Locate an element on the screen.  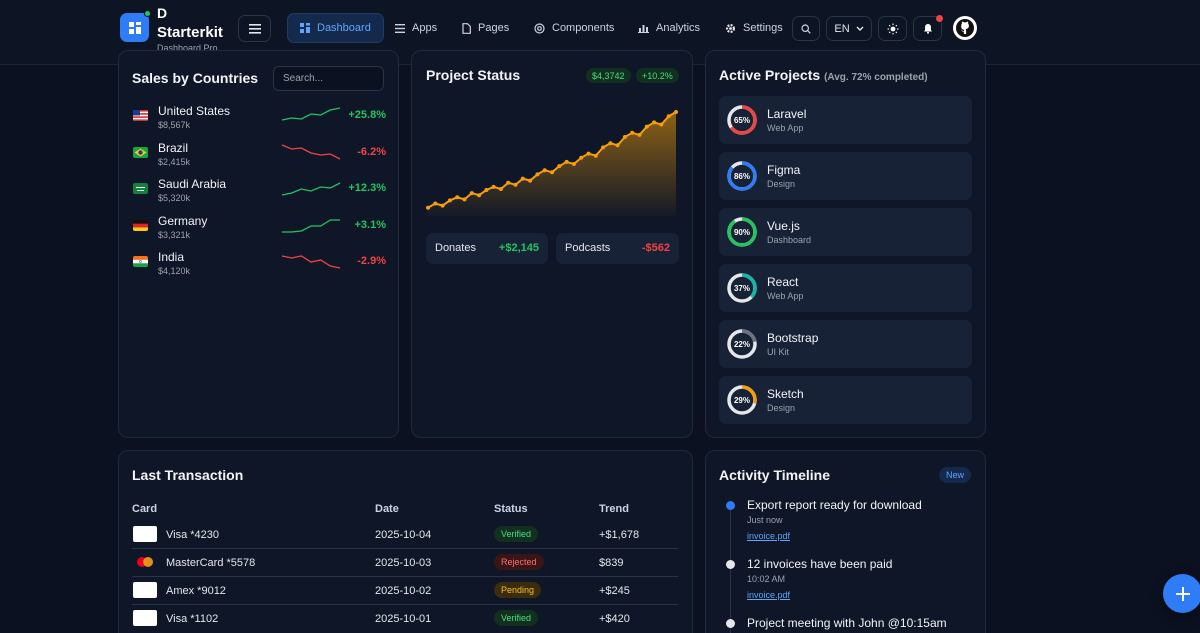
project-percent: 29% is located at coordinates (741, 400).